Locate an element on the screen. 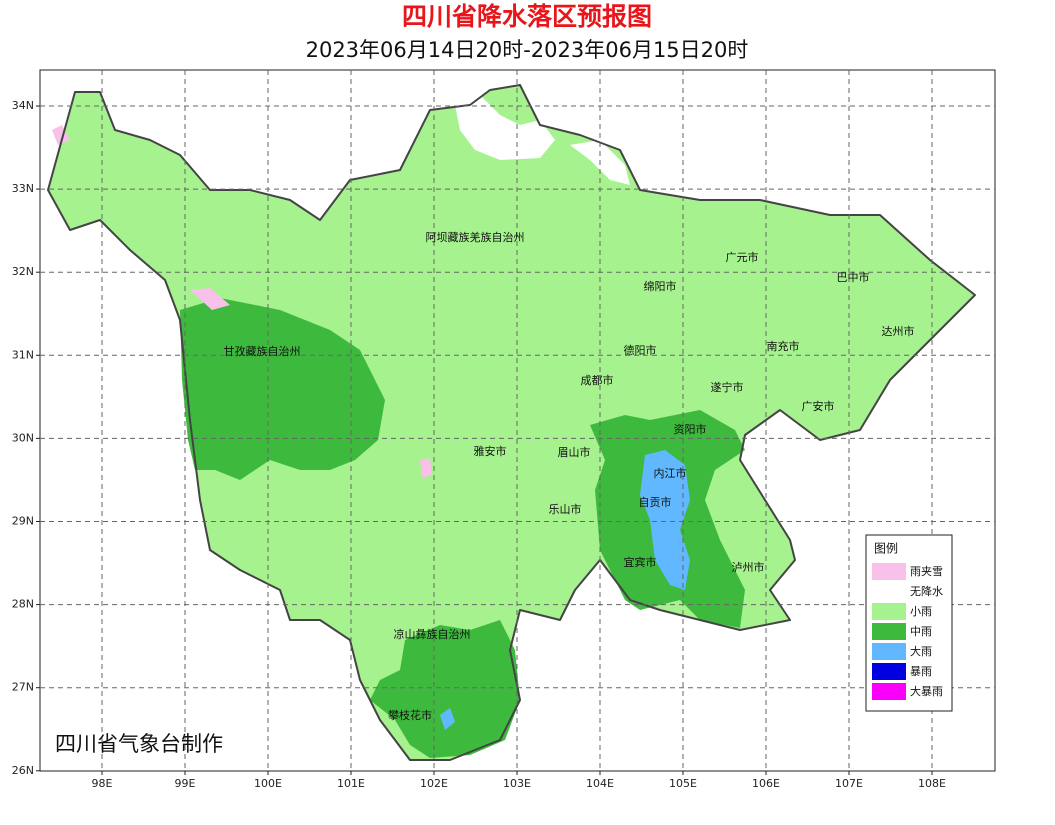 The image size is (1055, 825). region-label: 泸州市 is located at coordinates (748, 567).